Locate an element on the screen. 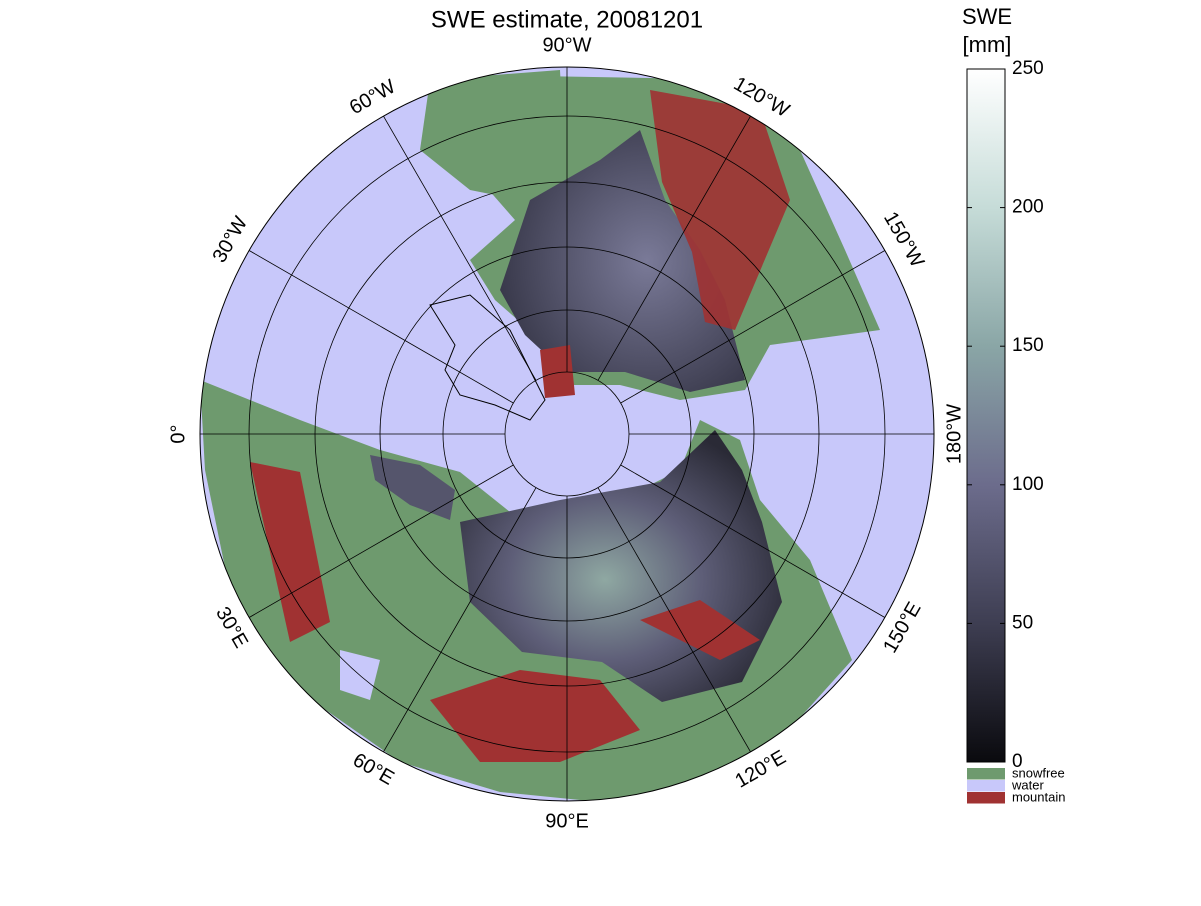 The image size is (1201, 906). colorbar-tick-label: 150 is located at coordinates (1028, 345).